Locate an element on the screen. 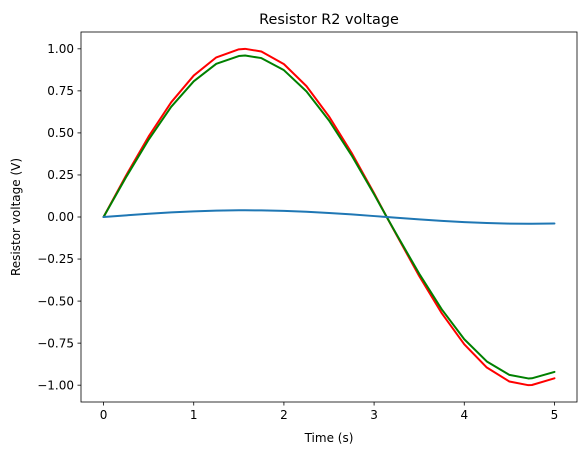 The image size is (587, 455). y-axis-ticks: −1.00 −0.75 −0.50 −0.25 0.00 0.25 0.50 0.75 1.00 is located at coordinates (59, 217).